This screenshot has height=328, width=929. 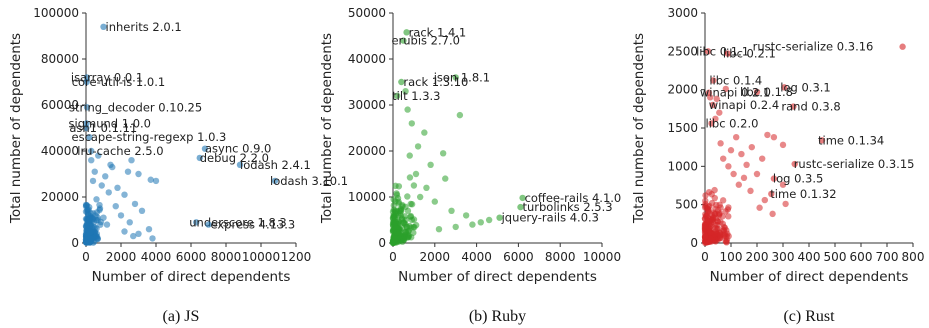 I want to click on point-annotation: turbolinks 2.5.3, so click(x=567, y=207).